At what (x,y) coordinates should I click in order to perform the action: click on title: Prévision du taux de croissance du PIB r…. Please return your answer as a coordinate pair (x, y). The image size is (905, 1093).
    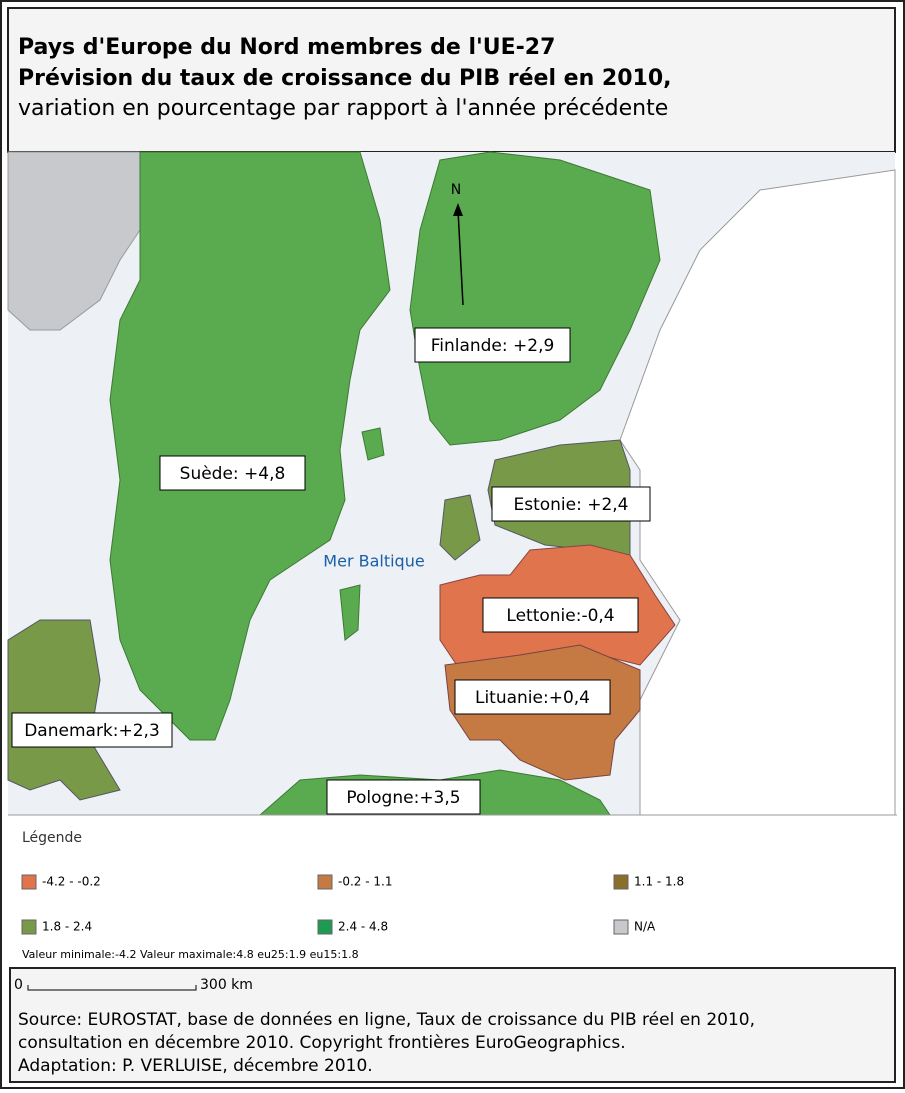
    Looking at the image, I should click on (345, 78).